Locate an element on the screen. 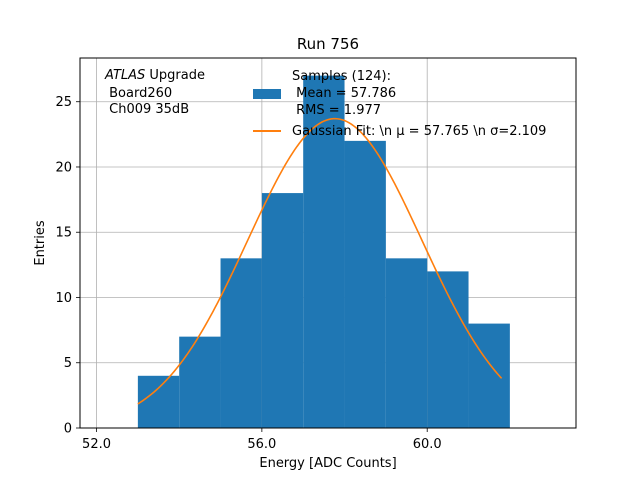  x-axis-label: Energy [ADC Counts] is located at coordinates (327, 463).